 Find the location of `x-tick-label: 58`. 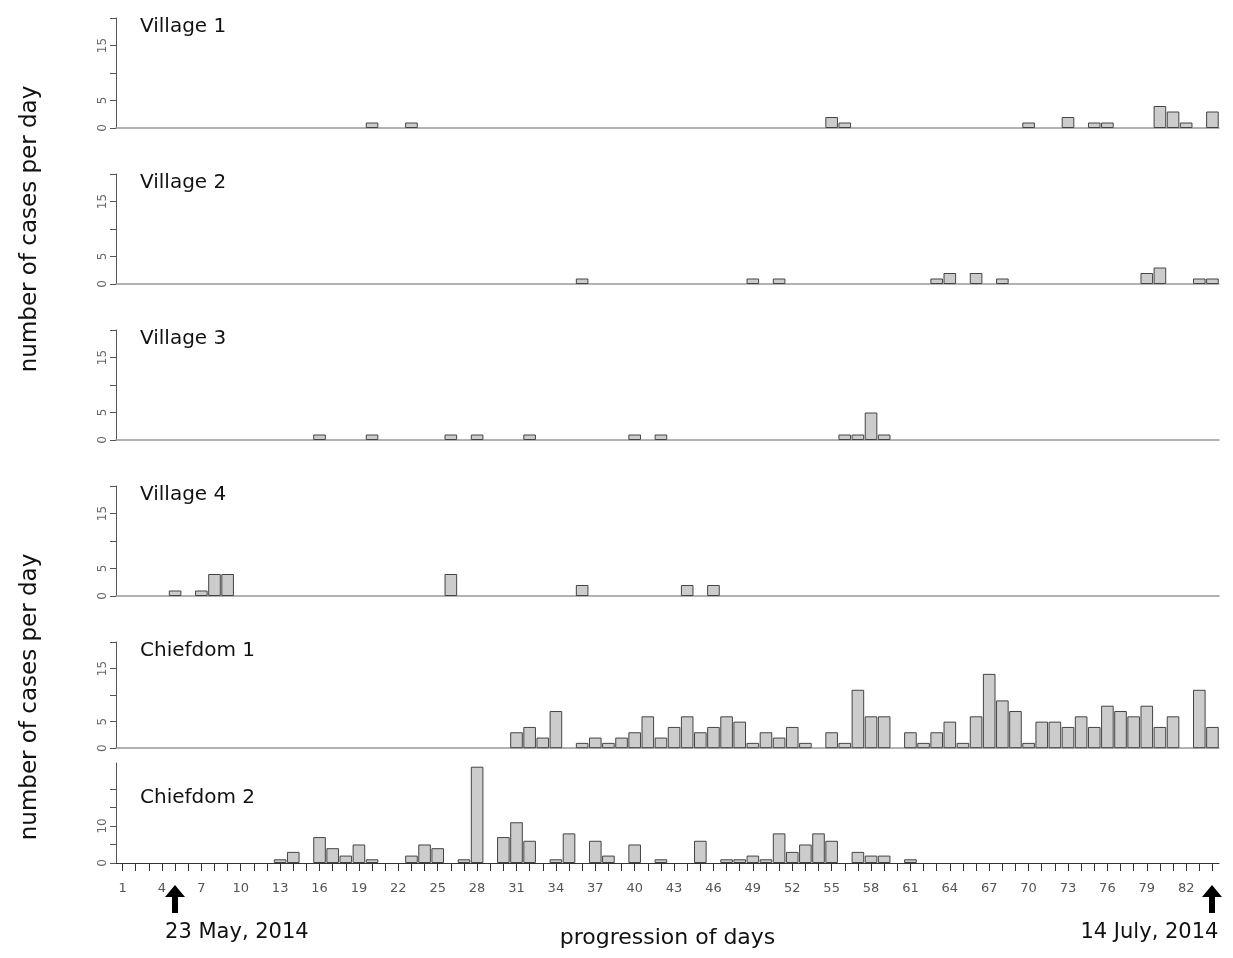

x-tick-label: 58 is located at coordinates (871, 887).